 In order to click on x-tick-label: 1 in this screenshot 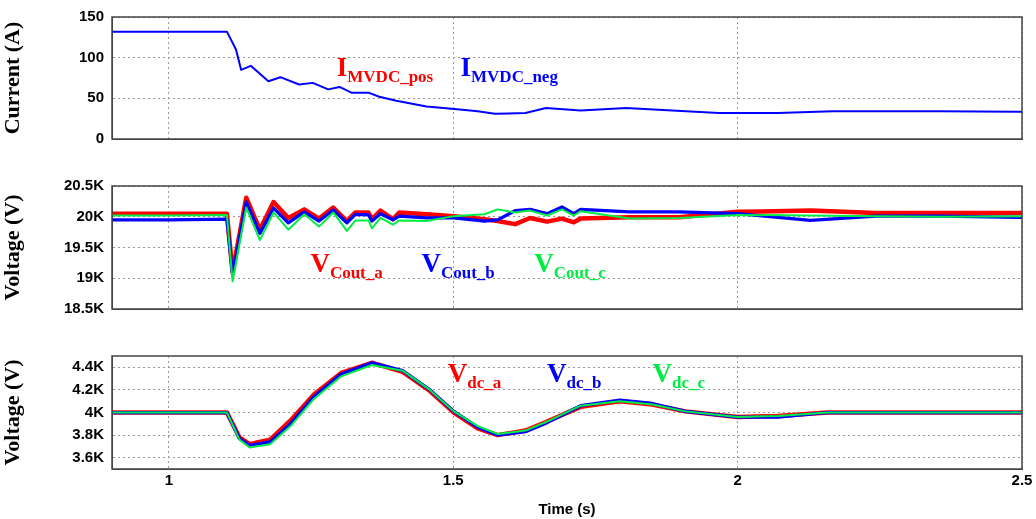, I will do `click(169, 480)`.